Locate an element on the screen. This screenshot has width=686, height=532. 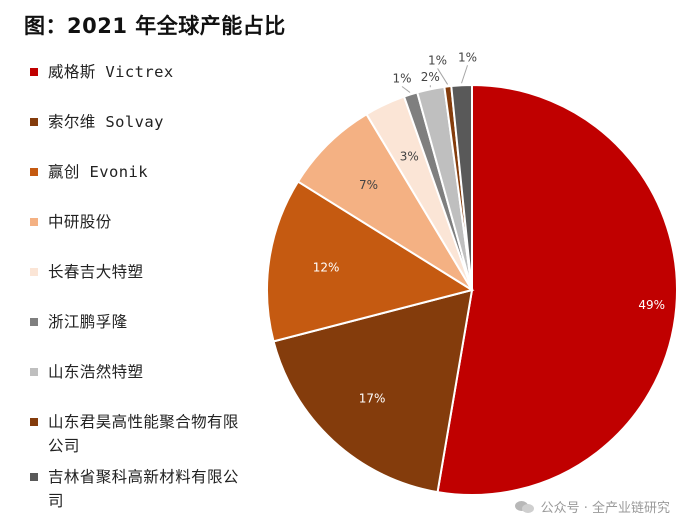
slice-value-label: 17% is located at coordinates (372, 399).